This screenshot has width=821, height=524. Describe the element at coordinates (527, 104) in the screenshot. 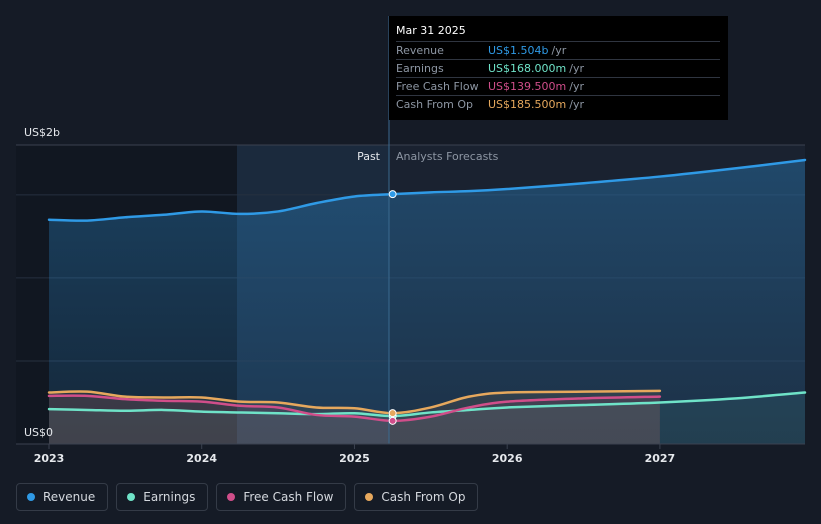

I see `tooltip-value: US$185.500m` at that location.